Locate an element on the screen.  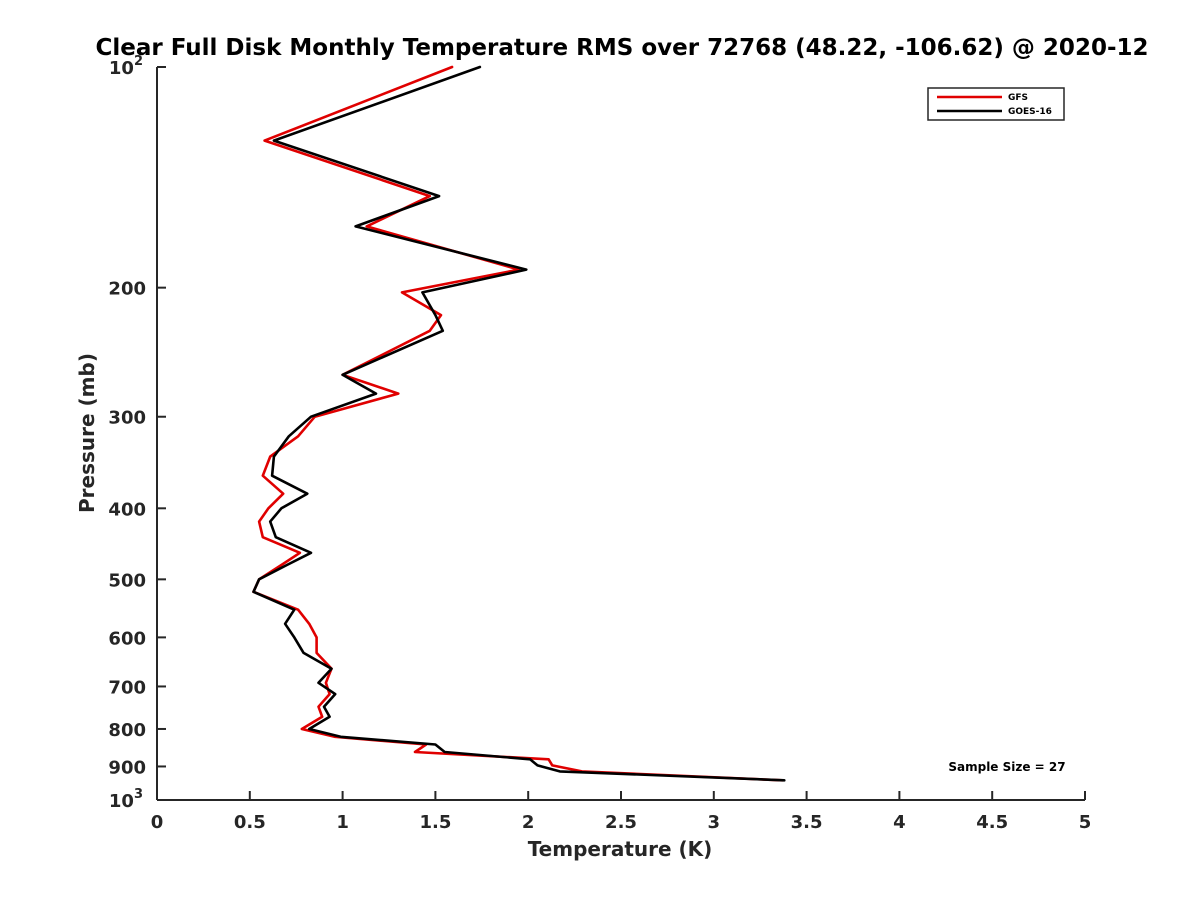
x-tick-label: 2 is located at coordinates (528, 822).